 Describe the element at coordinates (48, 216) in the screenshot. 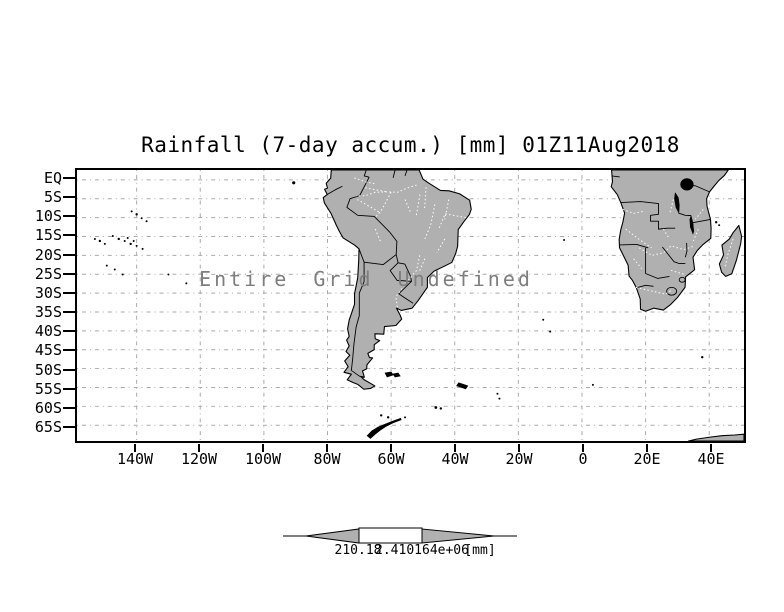

I see `lat-tick-label: 10S` at that location.